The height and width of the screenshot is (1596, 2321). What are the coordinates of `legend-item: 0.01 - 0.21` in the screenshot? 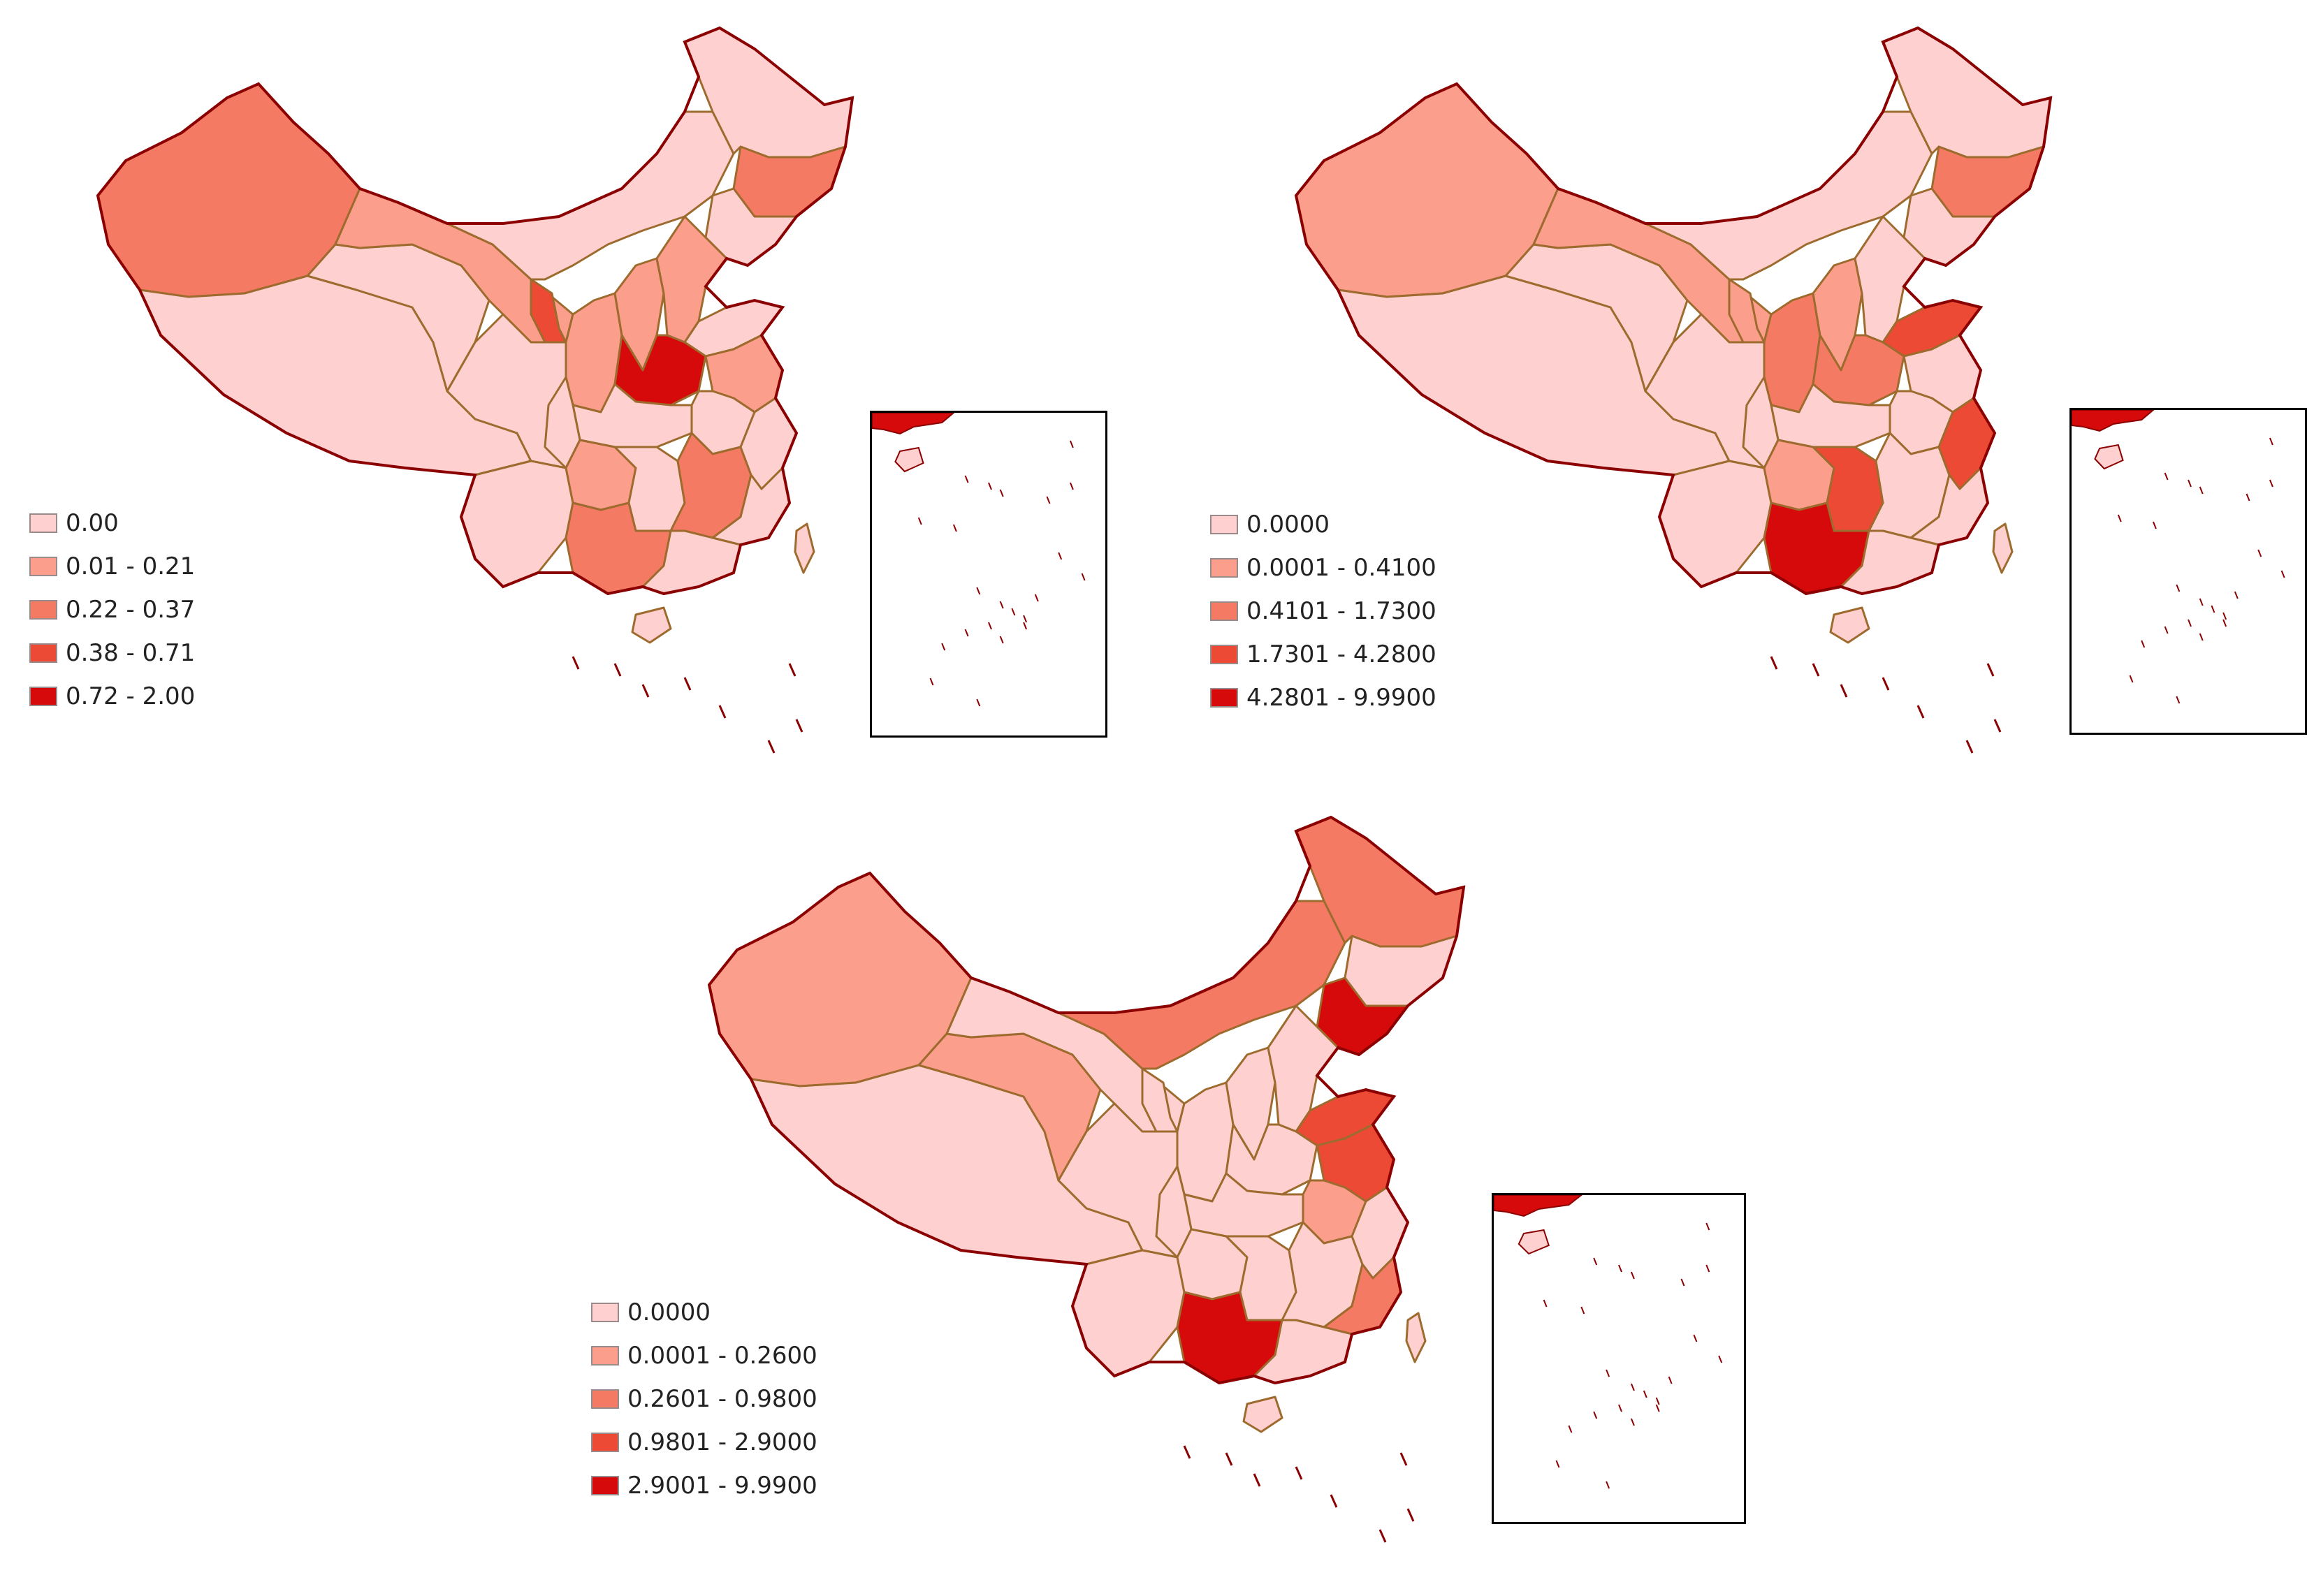 It's located at (112, 567).